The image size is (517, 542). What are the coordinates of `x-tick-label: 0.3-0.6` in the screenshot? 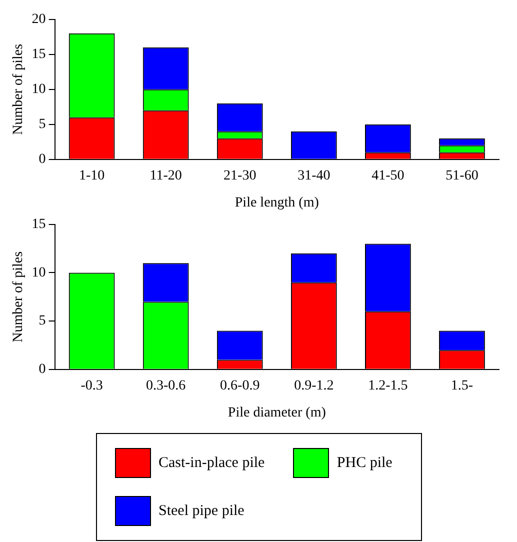 It's located at (166, 386).